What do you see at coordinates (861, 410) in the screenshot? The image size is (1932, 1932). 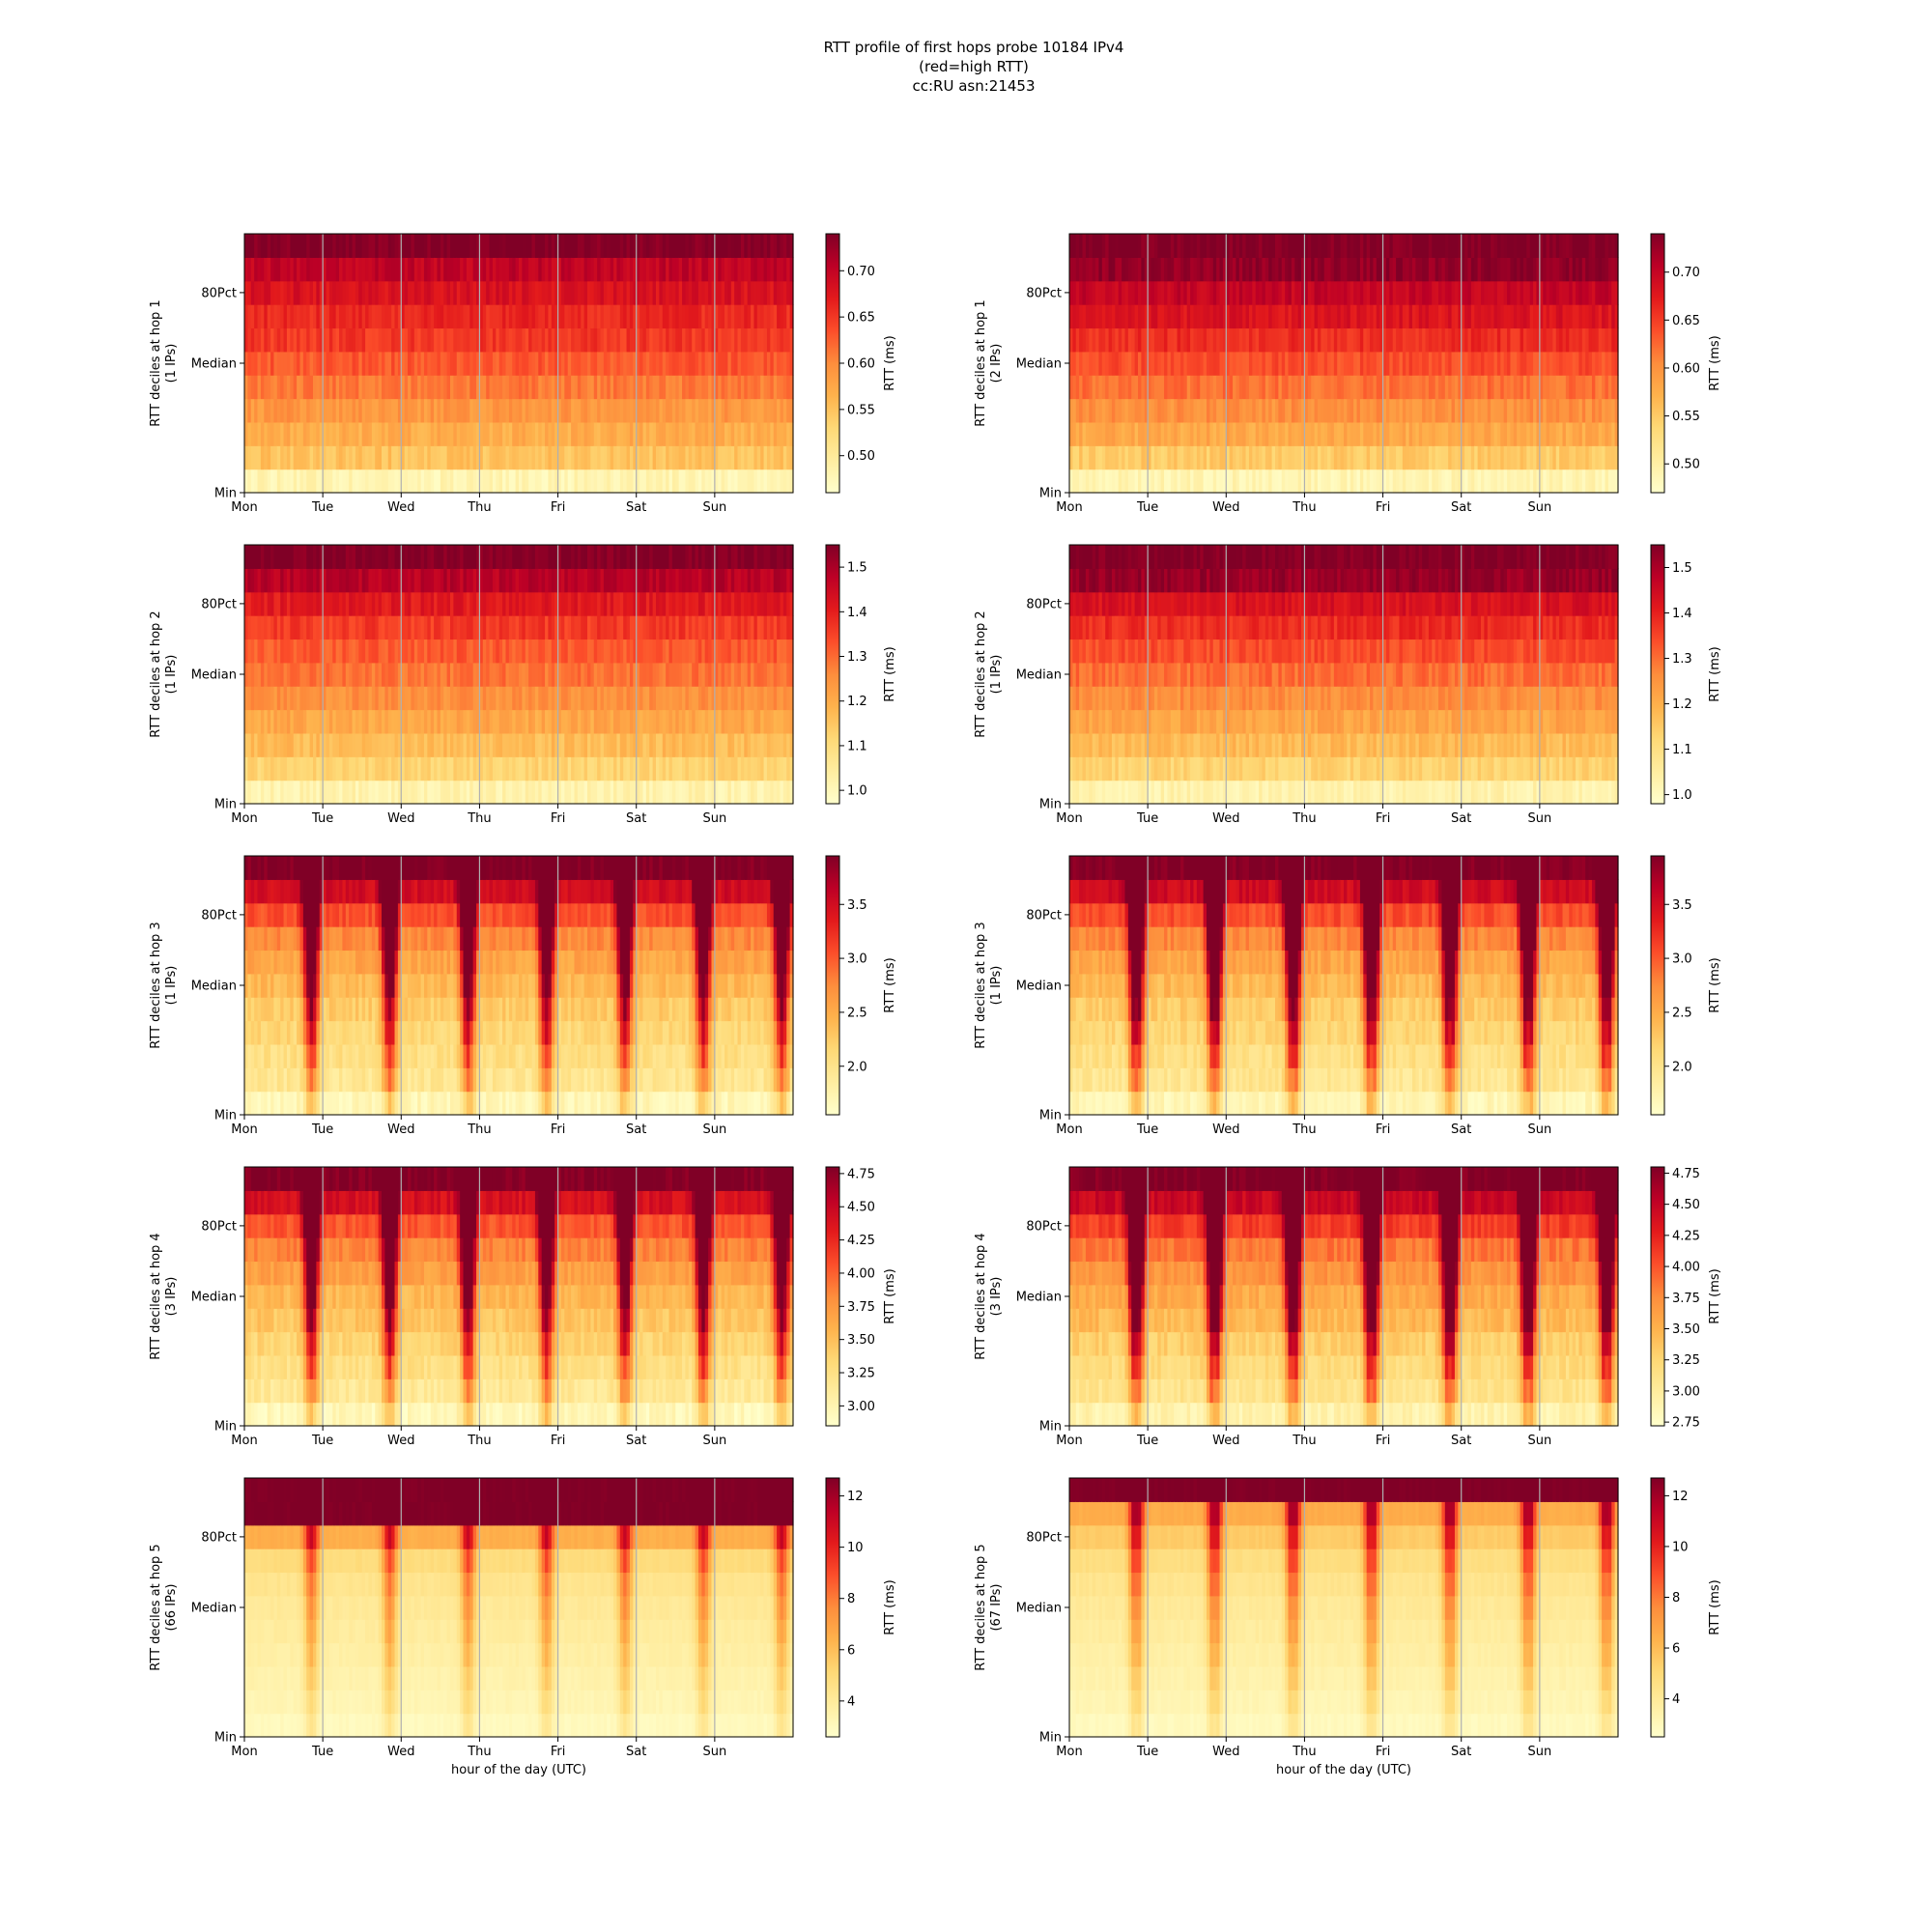 I see `colorbar-tick-label: 0.55` at bounding box center [861, 410].